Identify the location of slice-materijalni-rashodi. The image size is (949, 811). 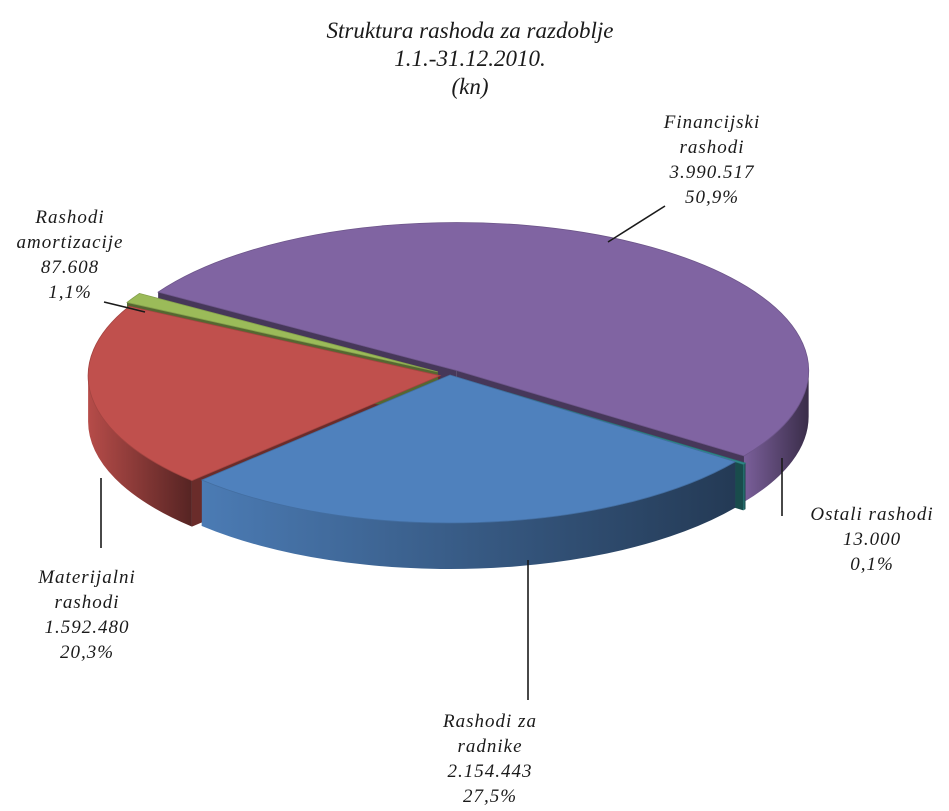
(264, 393).